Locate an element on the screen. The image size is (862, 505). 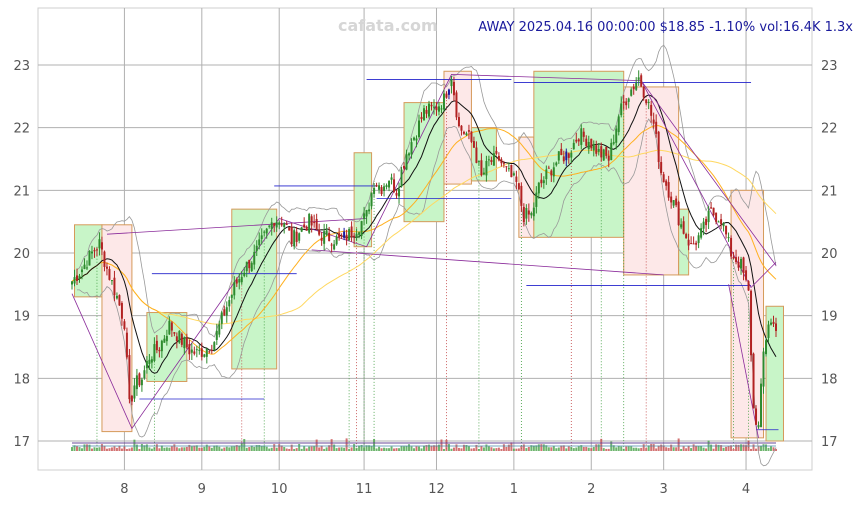
y-tick-label-right: 17 is located at coordinates (829, 442).